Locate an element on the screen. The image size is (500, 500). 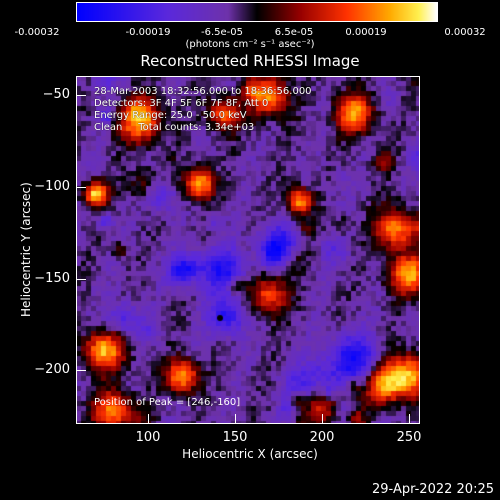
energy-range-text: Energy Range: 25.0 - 50.0 keV is located at coordinates (170, 115).